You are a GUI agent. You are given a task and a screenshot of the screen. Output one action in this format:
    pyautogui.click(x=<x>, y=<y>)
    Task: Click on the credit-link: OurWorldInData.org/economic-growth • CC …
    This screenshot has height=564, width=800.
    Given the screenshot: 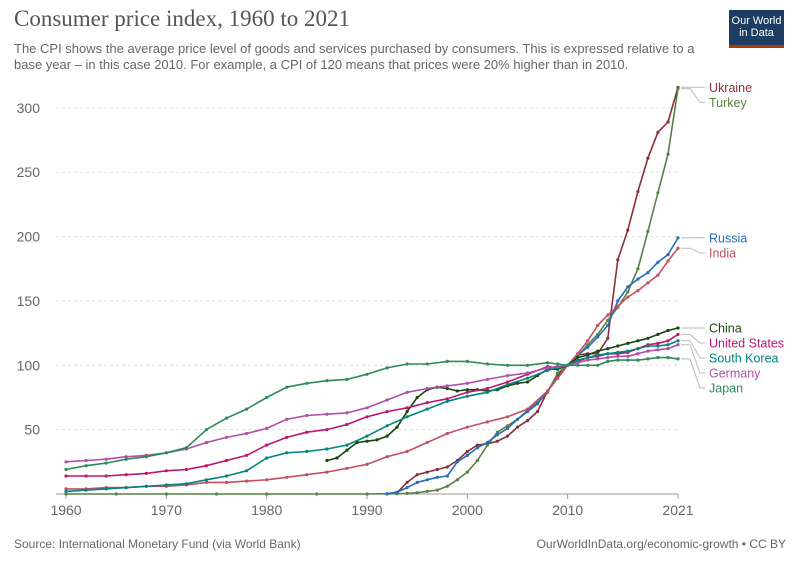 What is the action you would take?
    pyautogui.click(x=661, y=544)
    